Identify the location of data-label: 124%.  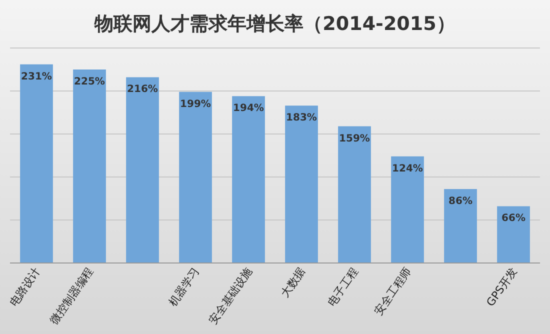
(407, 168).